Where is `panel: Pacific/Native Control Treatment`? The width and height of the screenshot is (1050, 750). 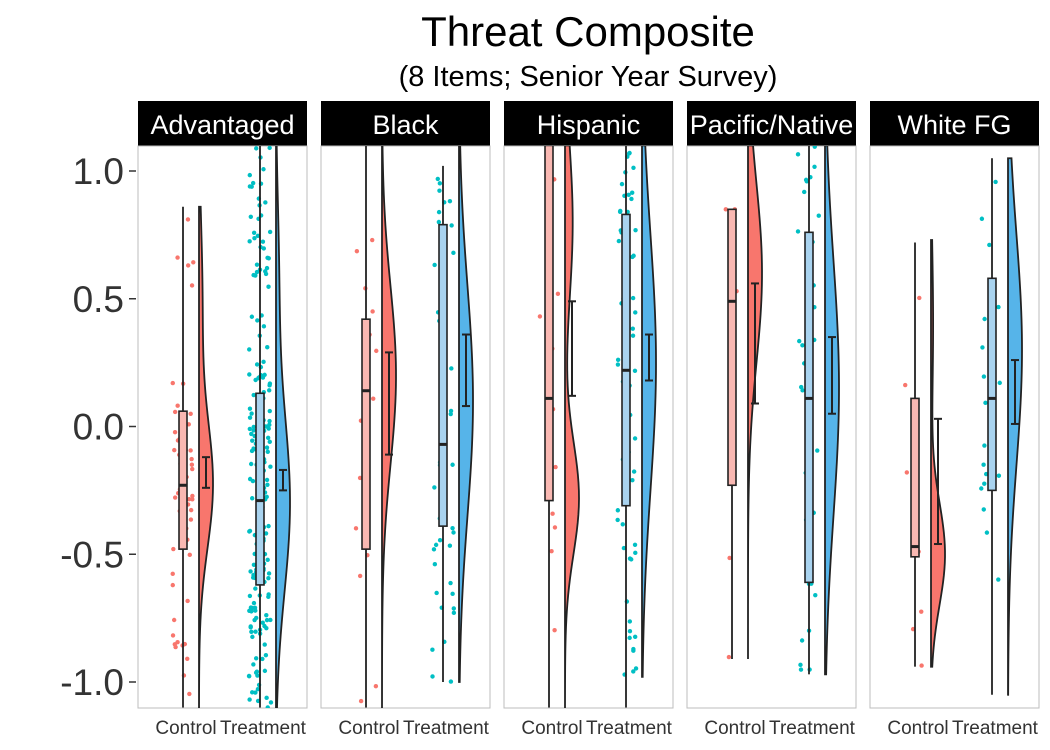 panel: Pacific/Native Control Treatment is located at coordinates (771, 420).